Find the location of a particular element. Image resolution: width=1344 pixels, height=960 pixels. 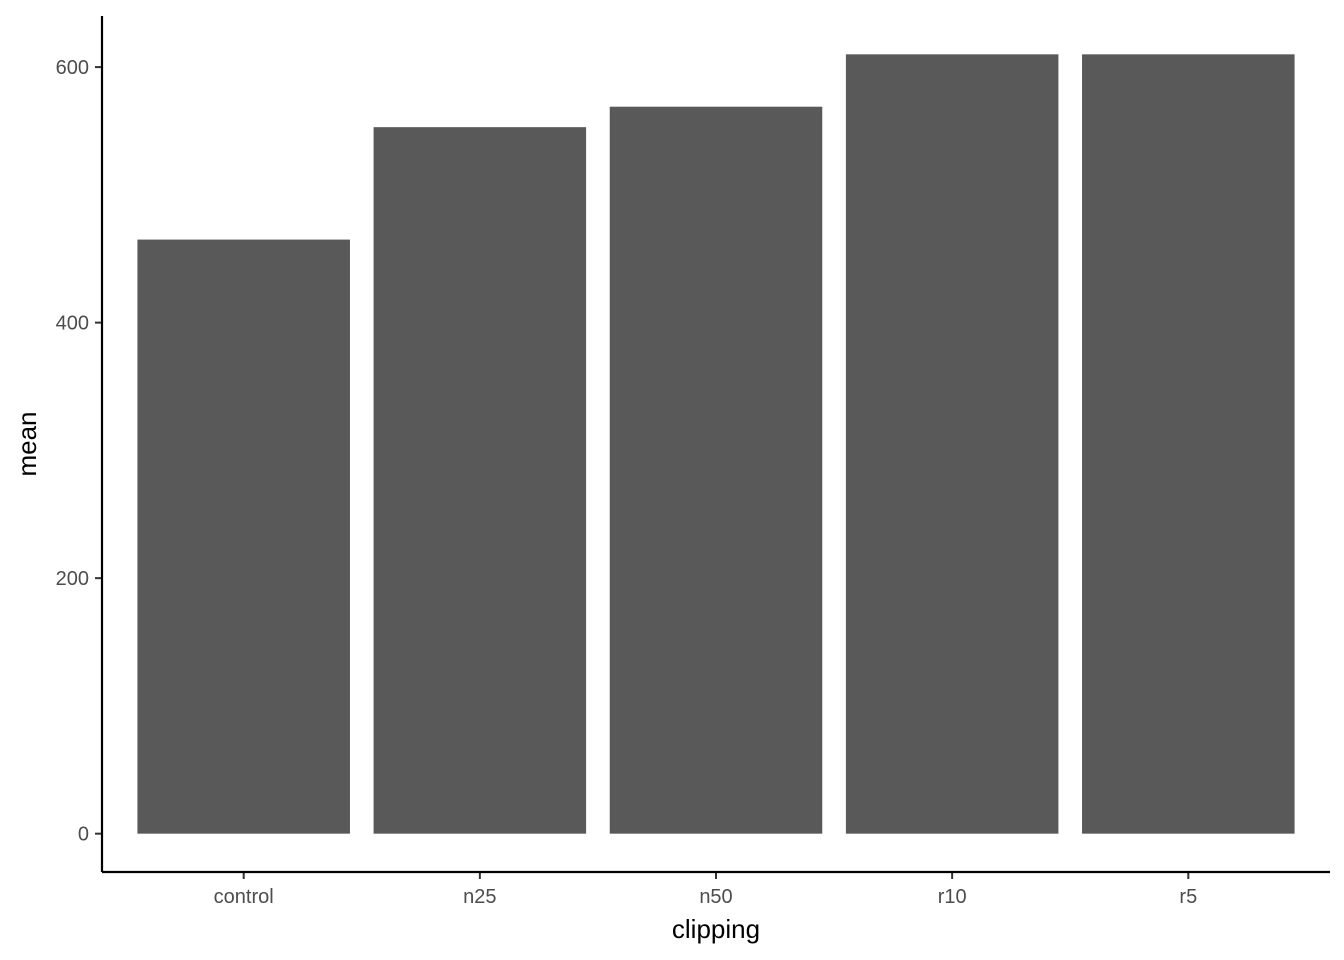

x-axis-ticks: control n25 n50 r10 r5 is located at coordinates (705, 890).